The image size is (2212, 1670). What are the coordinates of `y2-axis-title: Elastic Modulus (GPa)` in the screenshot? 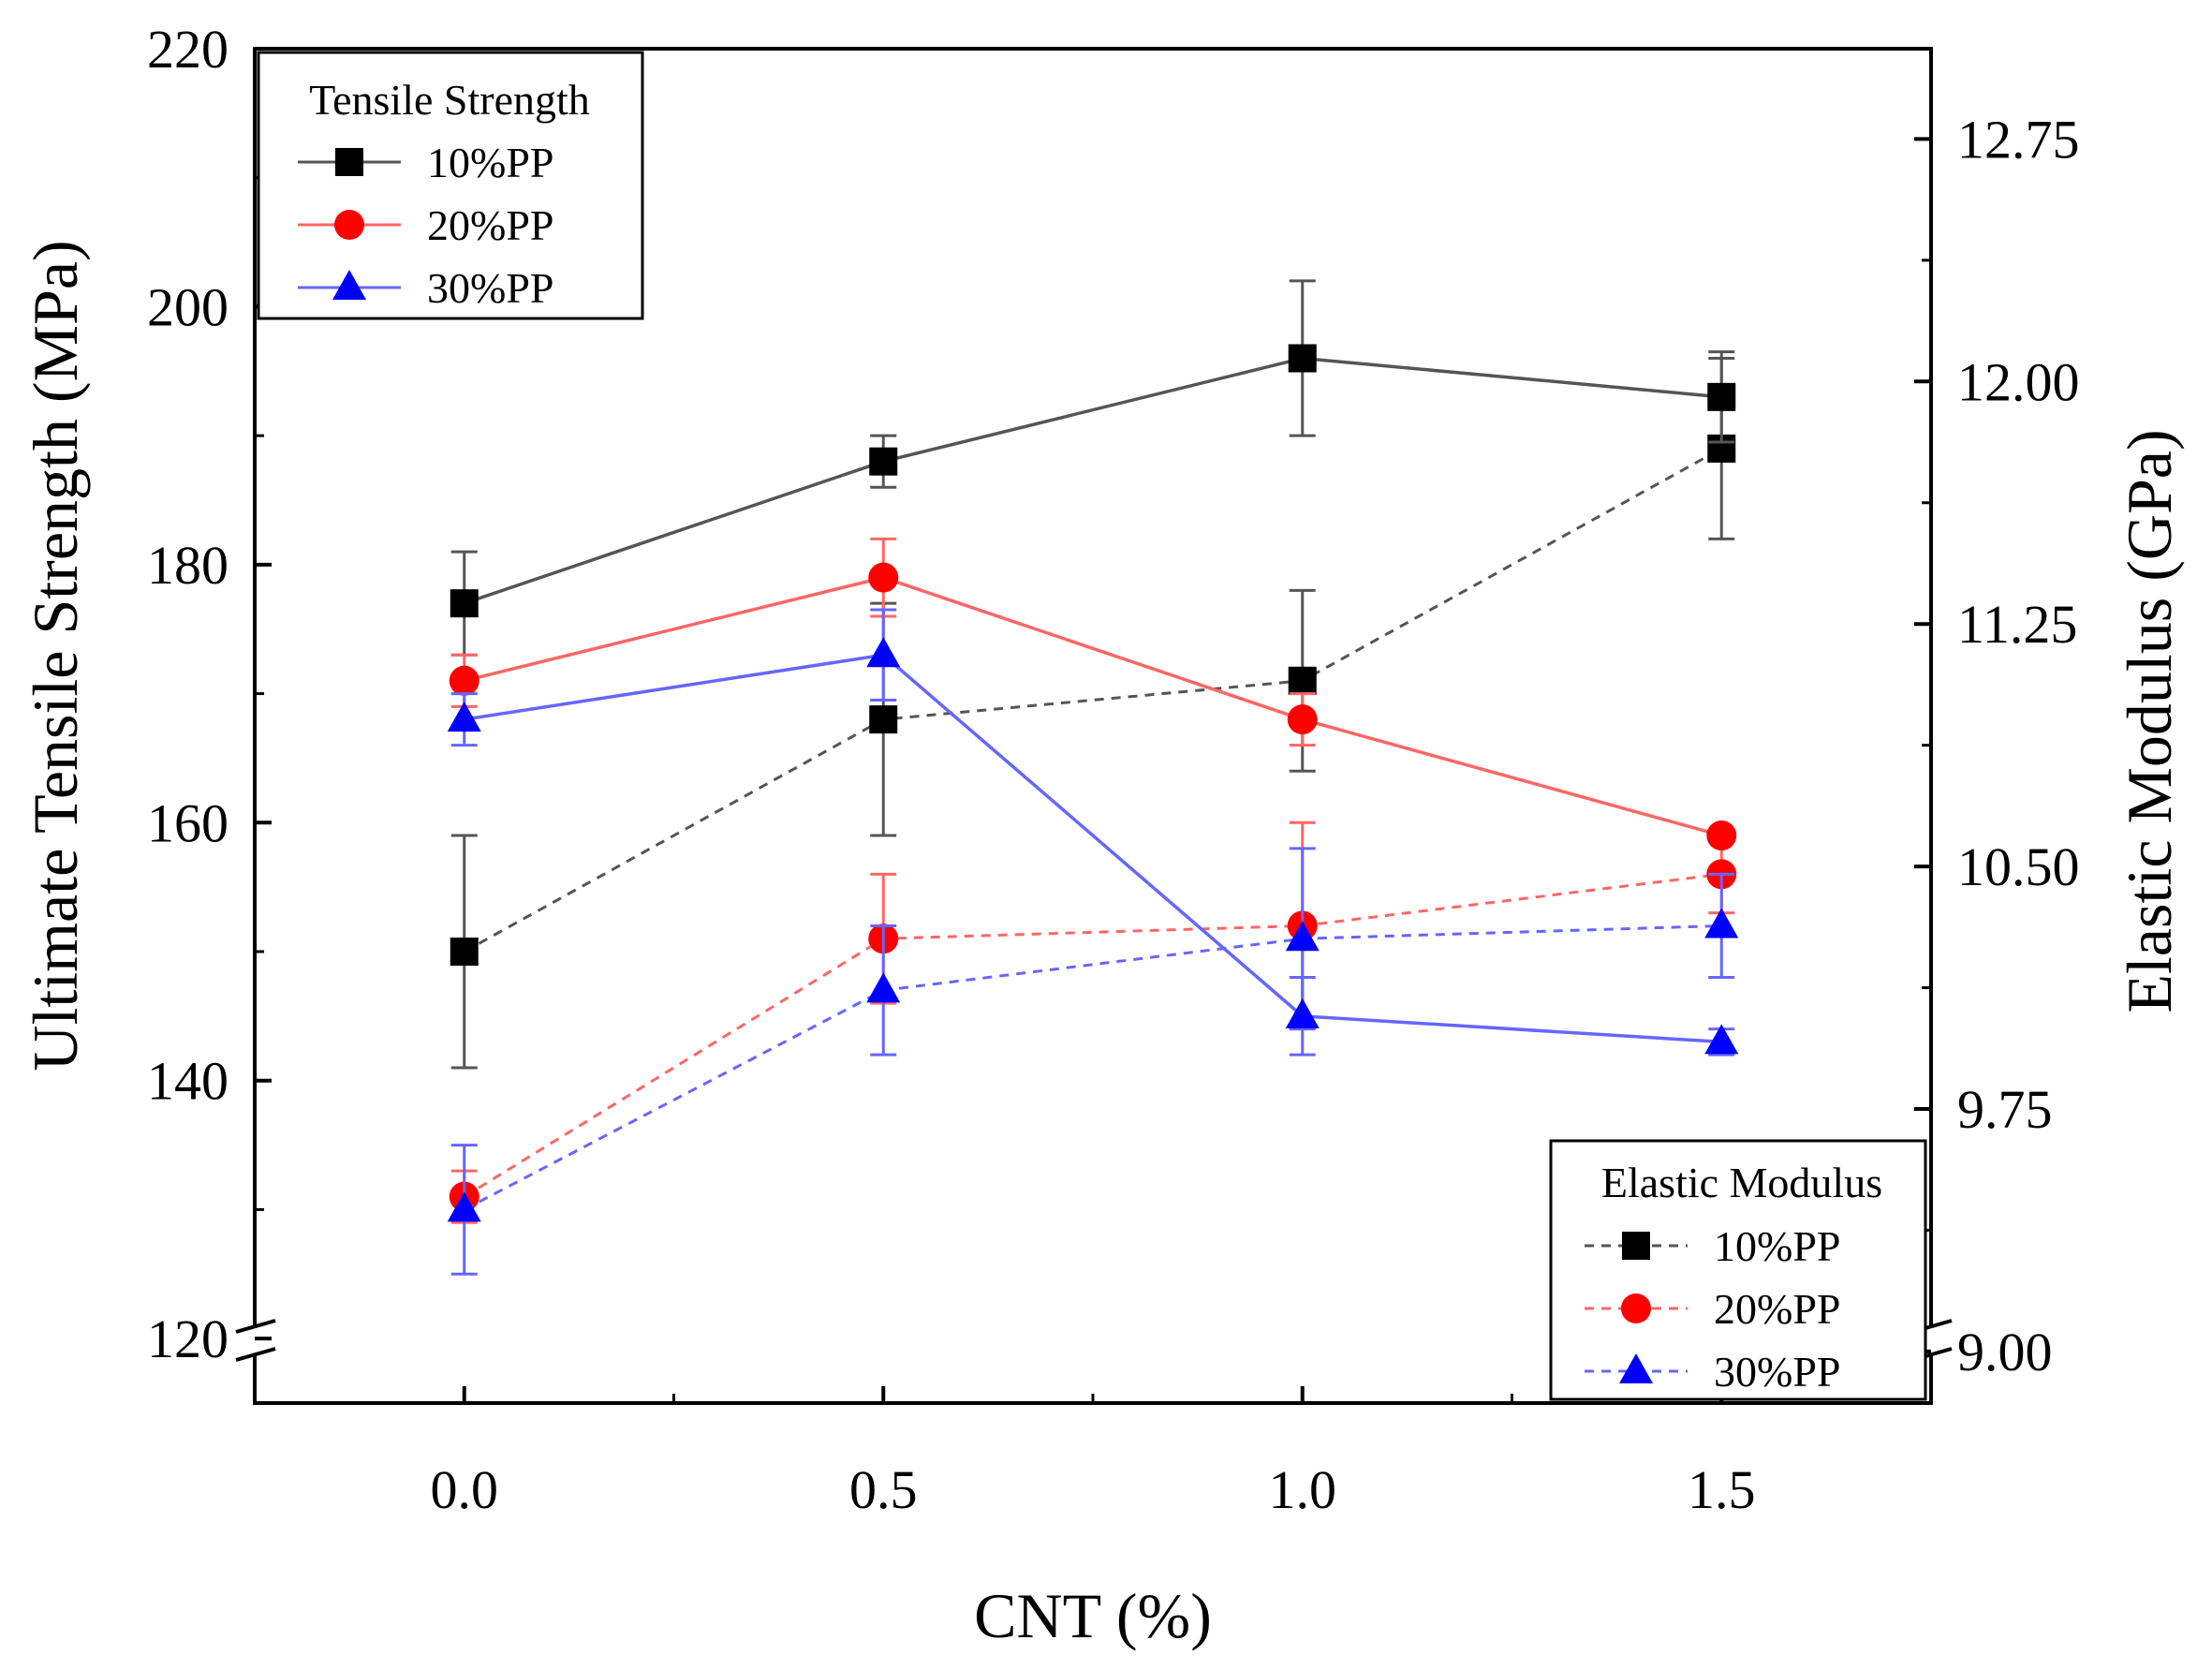 It's located at (2150, 720).